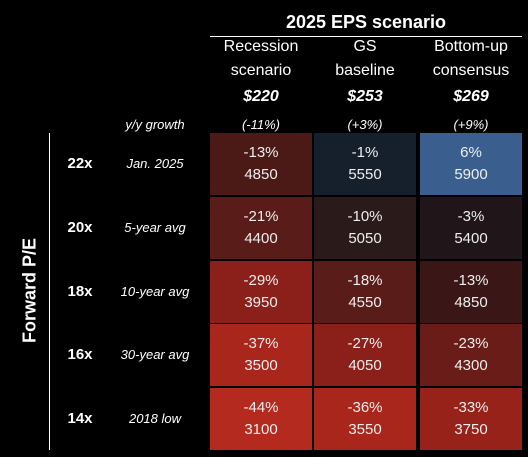  Describe the element at coordinates (261, 292) in the screenshot. I see `cell: -29% 3950` at that location.